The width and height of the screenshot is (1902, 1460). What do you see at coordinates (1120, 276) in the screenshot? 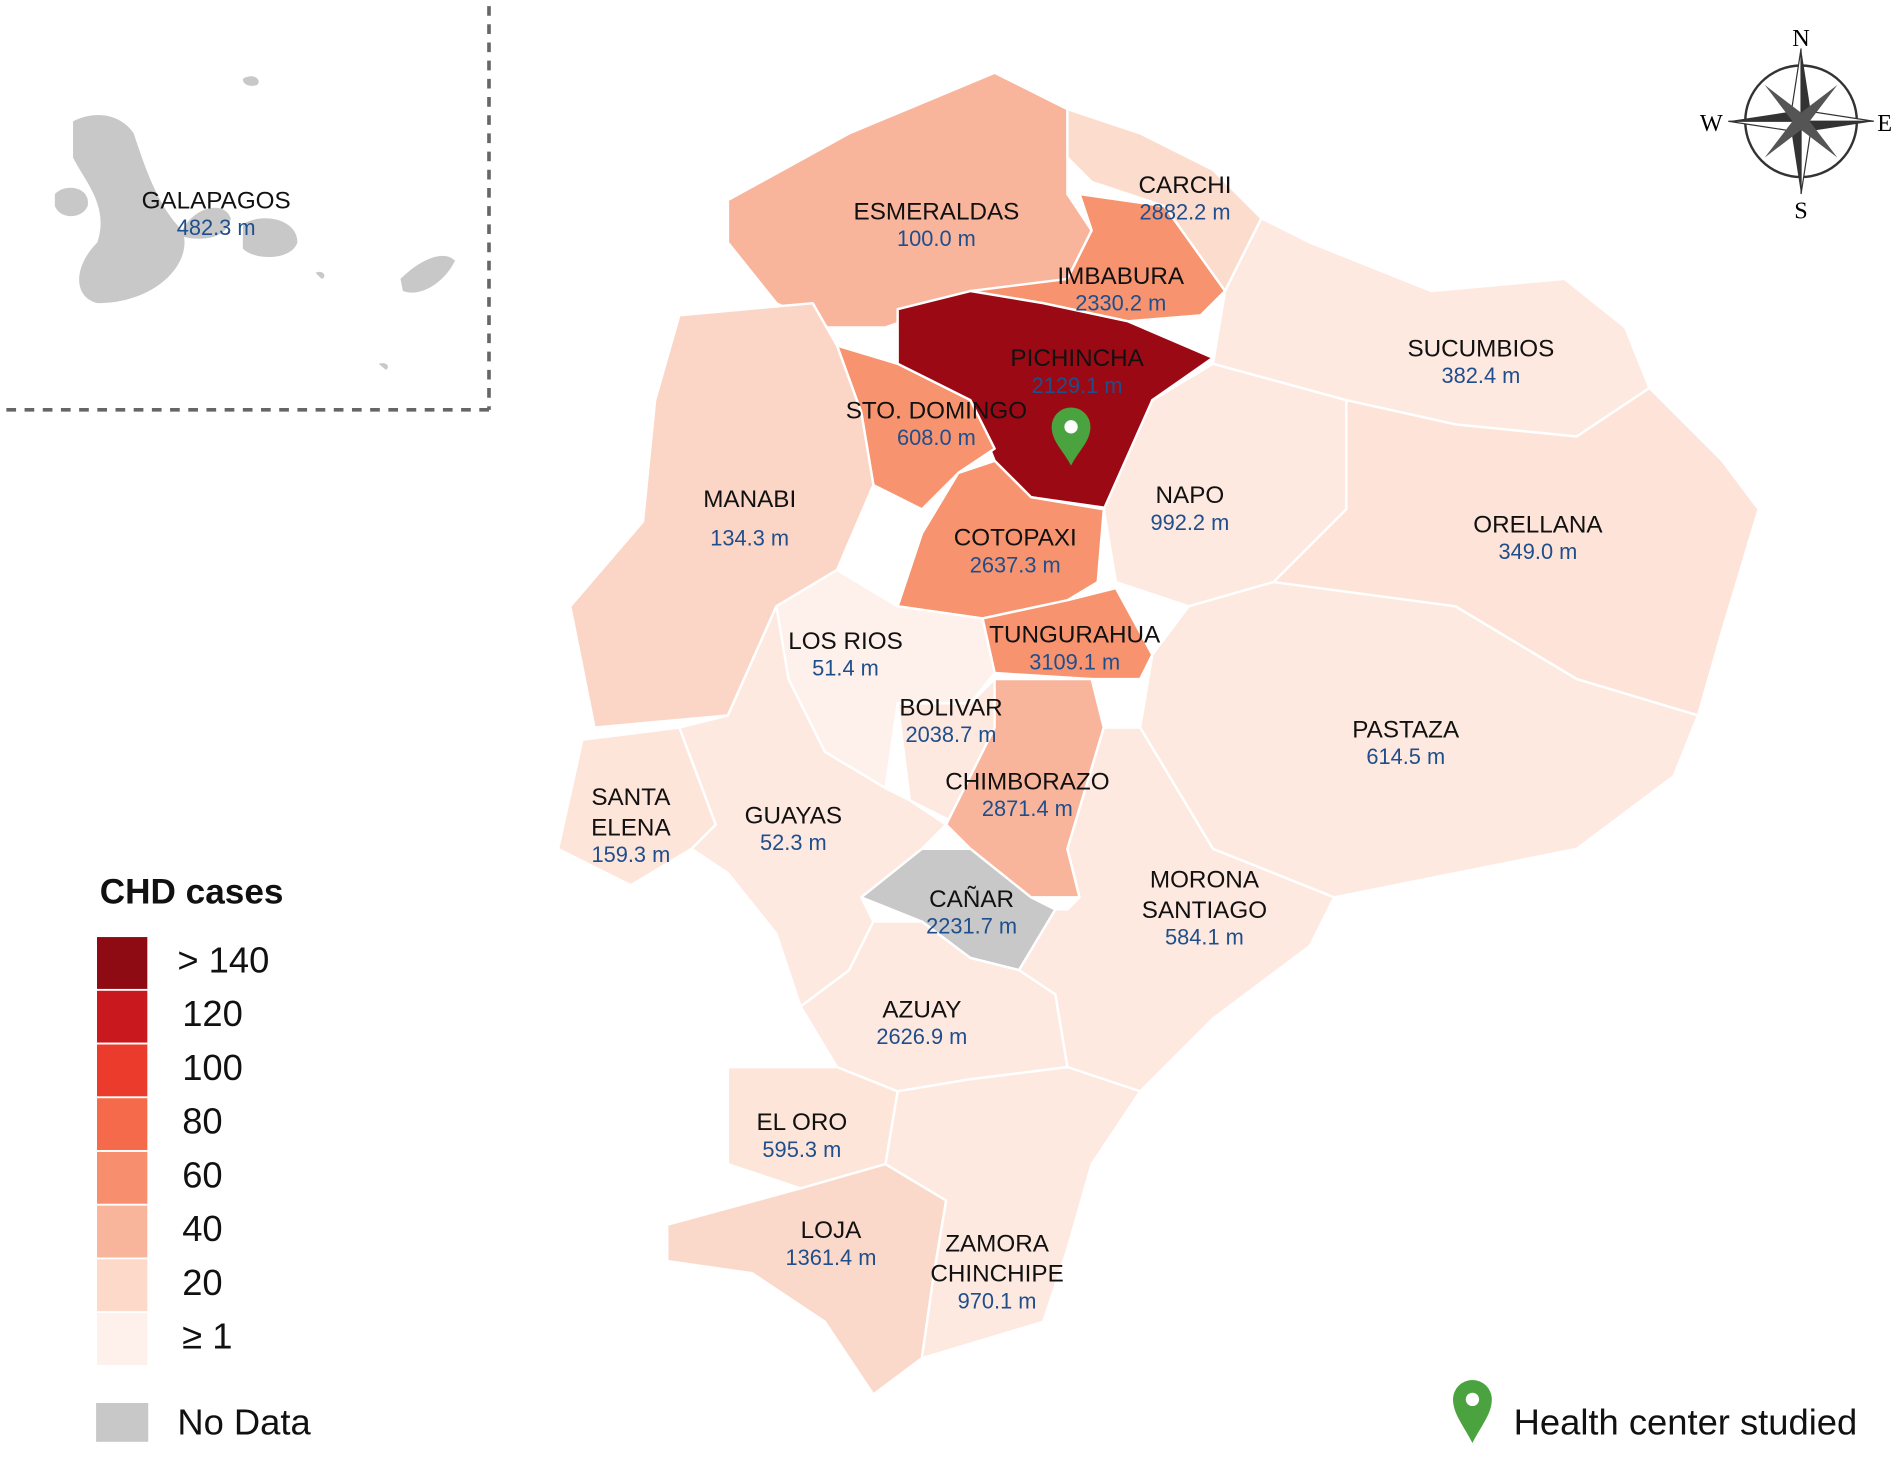
I see `province-name: IMBABURA` at bounding box center [1120, 276].